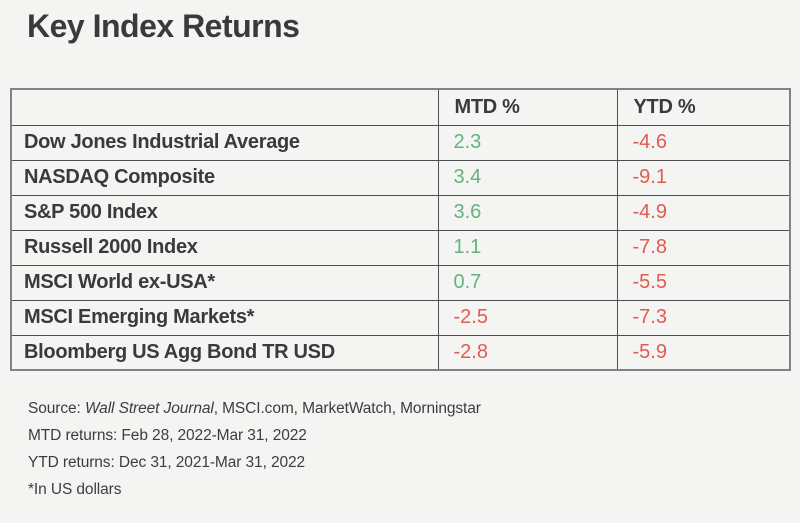  Describe the element at coordinates (703, 212) in the screenshot. I see `ytd-value-cell: -4.9` at that location.